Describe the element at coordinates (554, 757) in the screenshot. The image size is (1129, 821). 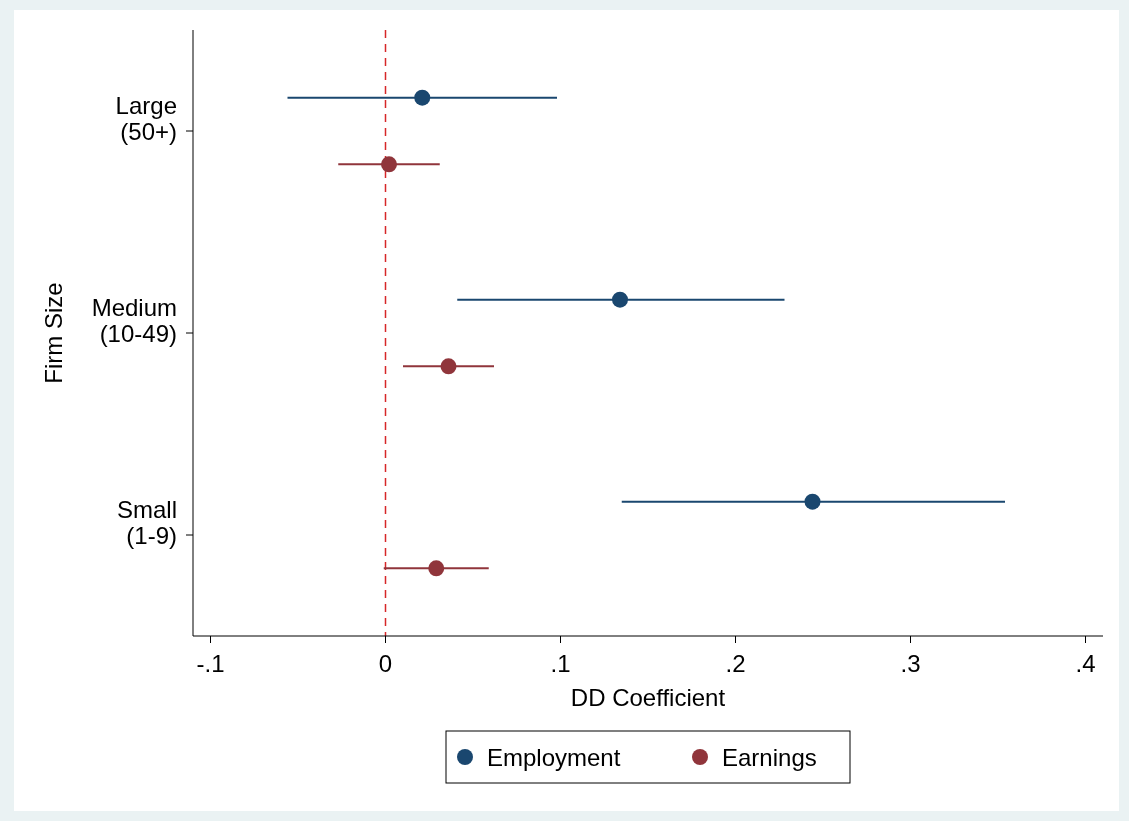
I see `legend-label: Employment` at that location.